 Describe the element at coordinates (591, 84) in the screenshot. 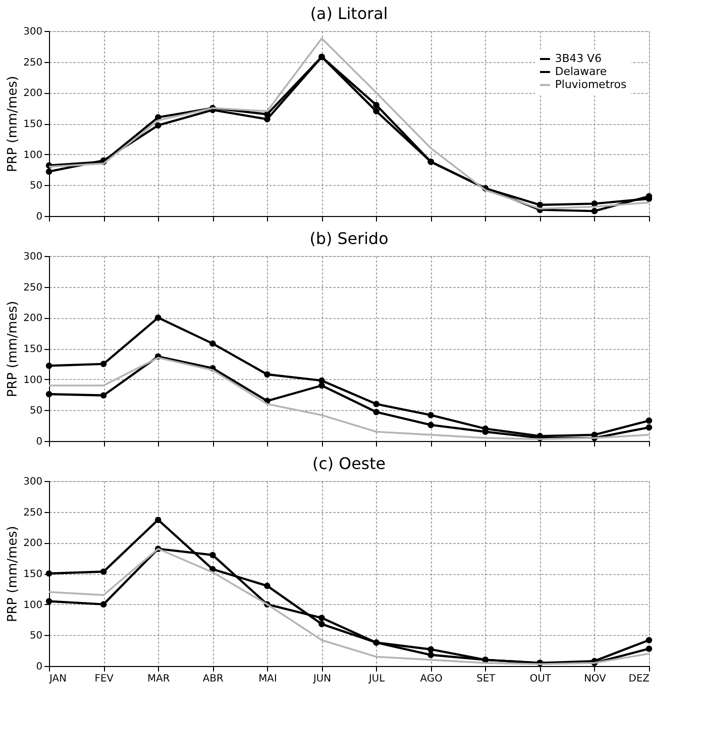

I see `legend-label: Pluviometros` at that location.